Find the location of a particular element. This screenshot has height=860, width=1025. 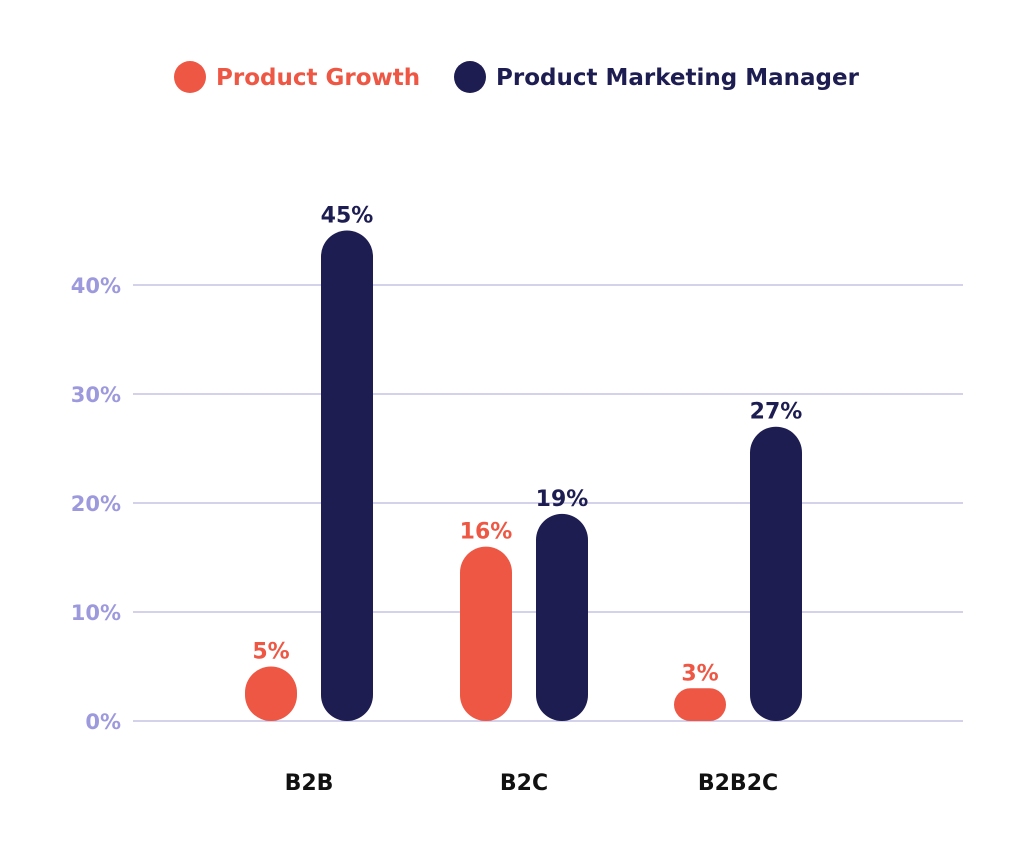

x-category-label: B2C is located at coordinates (524, 783).